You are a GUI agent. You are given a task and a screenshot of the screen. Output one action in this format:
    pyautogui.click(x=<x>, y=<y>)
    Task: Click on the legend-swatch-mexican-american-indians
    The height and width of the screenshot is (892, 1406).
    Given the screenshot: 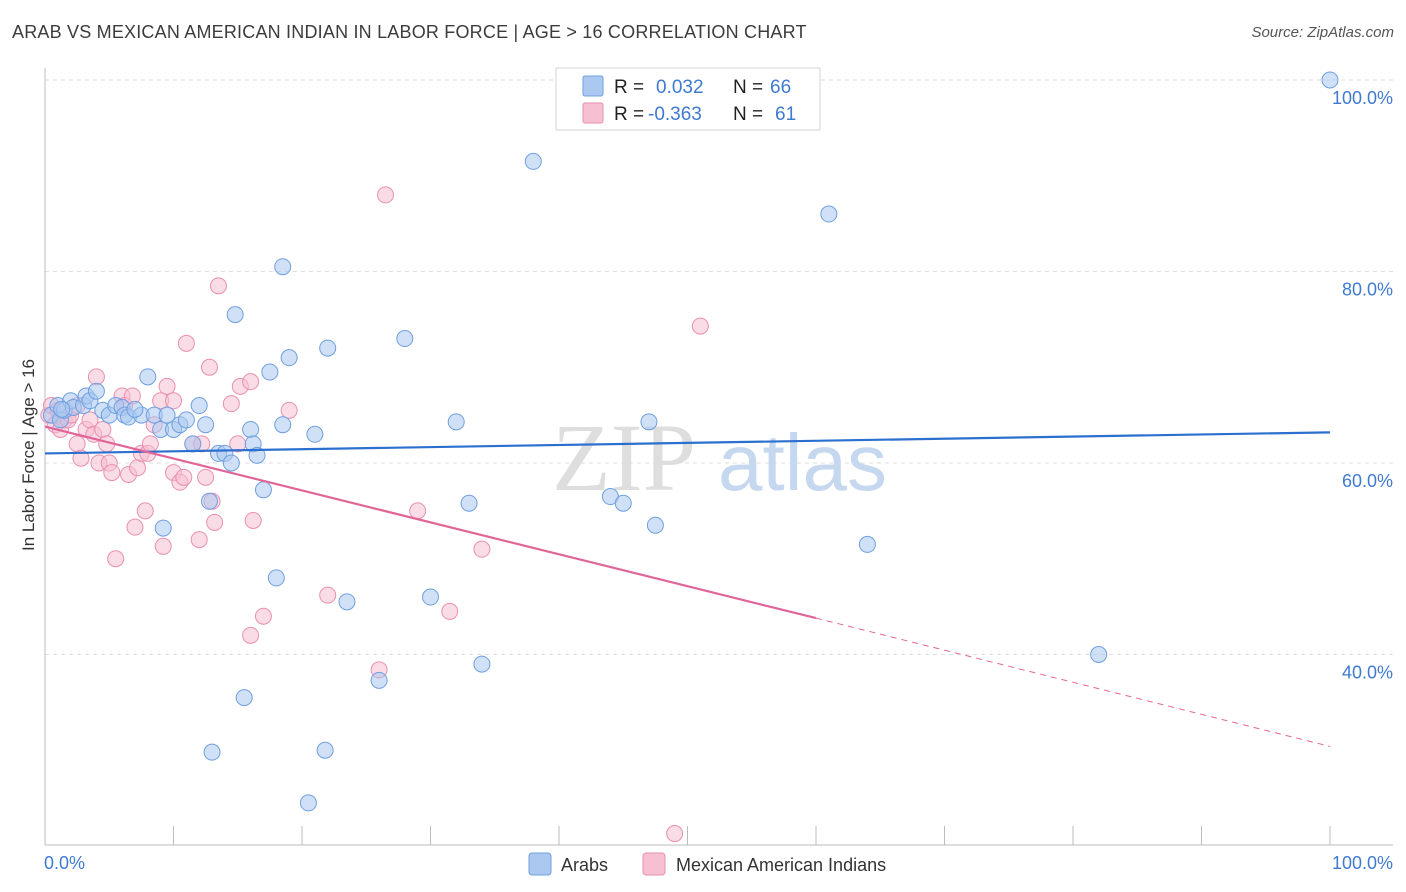 What is the action you would take?
    pyautogui.click(x=593, y=113)
    